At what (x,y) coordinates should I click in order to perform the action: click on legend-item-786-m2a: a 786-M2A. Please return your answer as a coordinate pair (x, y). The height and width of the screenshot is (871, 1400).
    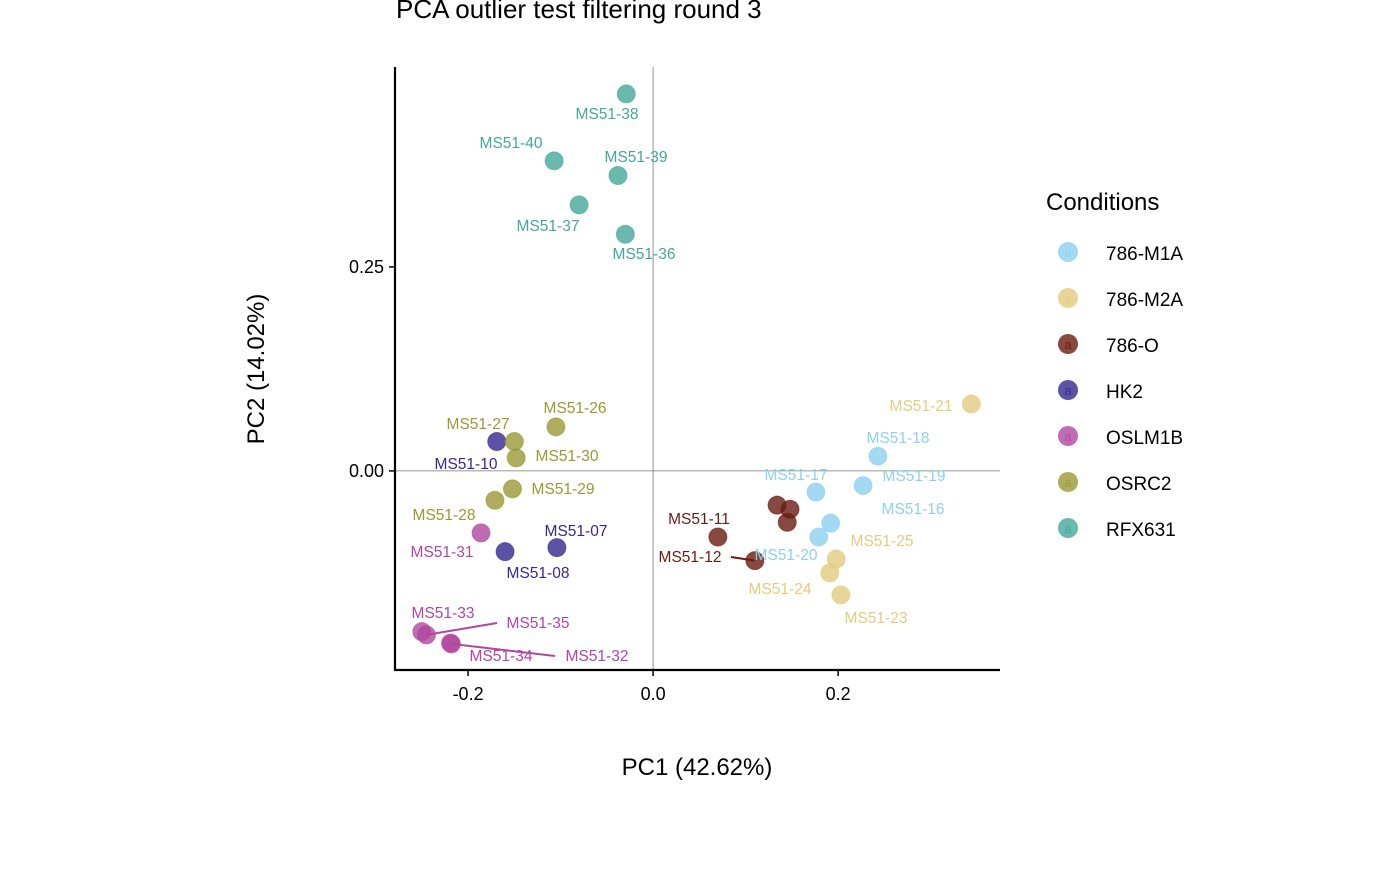
    Looking at the image, I should click on (1120, 299).